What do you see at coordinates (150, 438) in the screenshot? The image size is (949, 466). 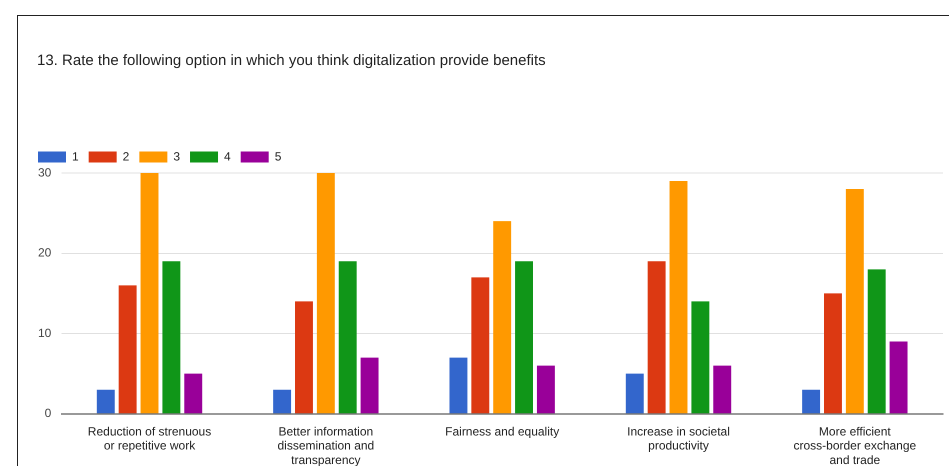 I see `x-tick-label: Reduction of strenuous or repetitive work` at bounding box center [150, 438].